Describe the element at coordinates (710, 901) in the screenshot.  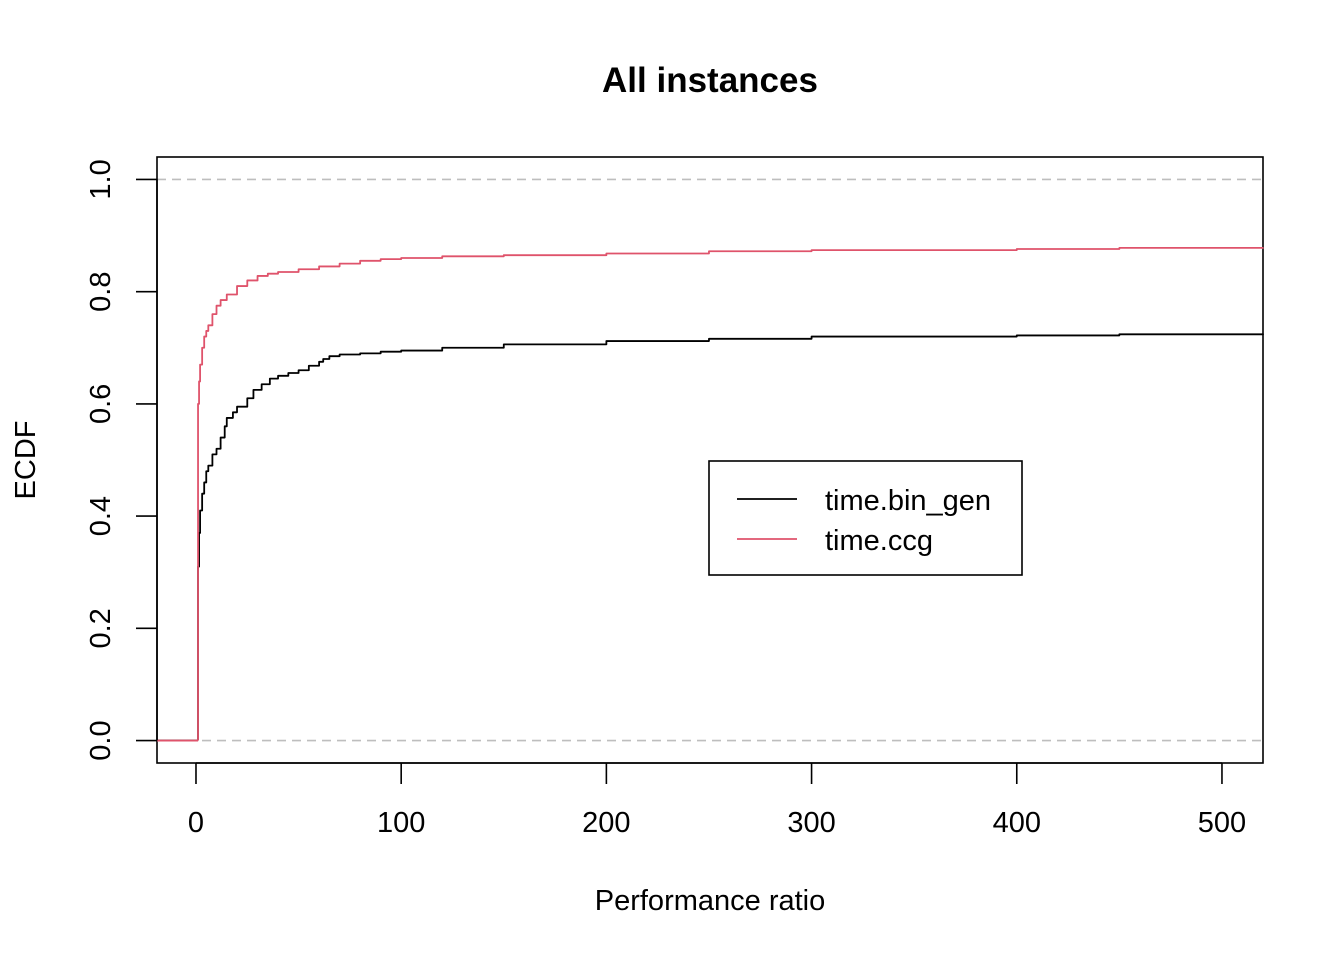
I see `x-axis-label: Performance ratio` at that location.